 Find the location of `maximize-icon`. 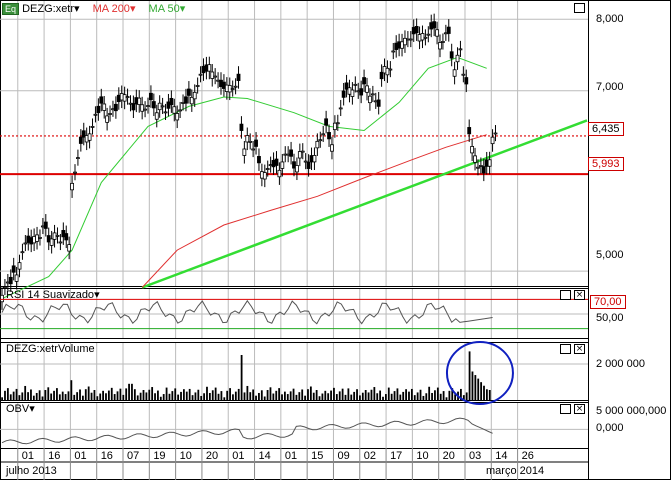

maximize-icon is located at coordinates (579, 8).